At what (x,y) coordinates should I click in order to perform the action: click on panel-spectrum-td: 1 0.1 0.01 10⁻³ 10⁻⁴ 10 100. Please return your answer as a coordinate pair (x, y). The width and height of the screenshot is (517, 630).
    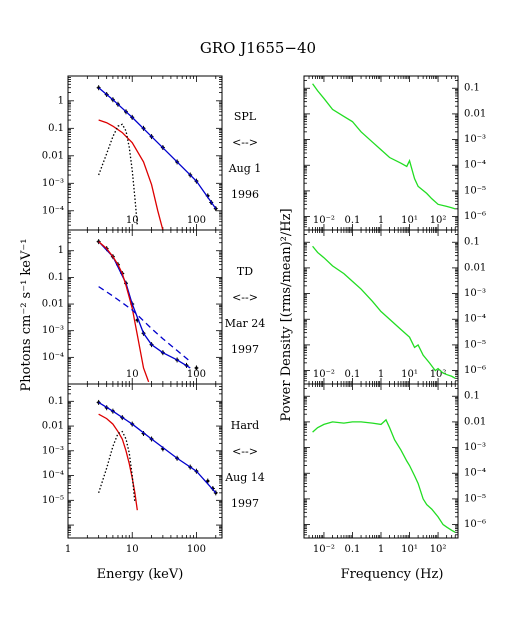
    Looking at the image, I should click on (132, 307).